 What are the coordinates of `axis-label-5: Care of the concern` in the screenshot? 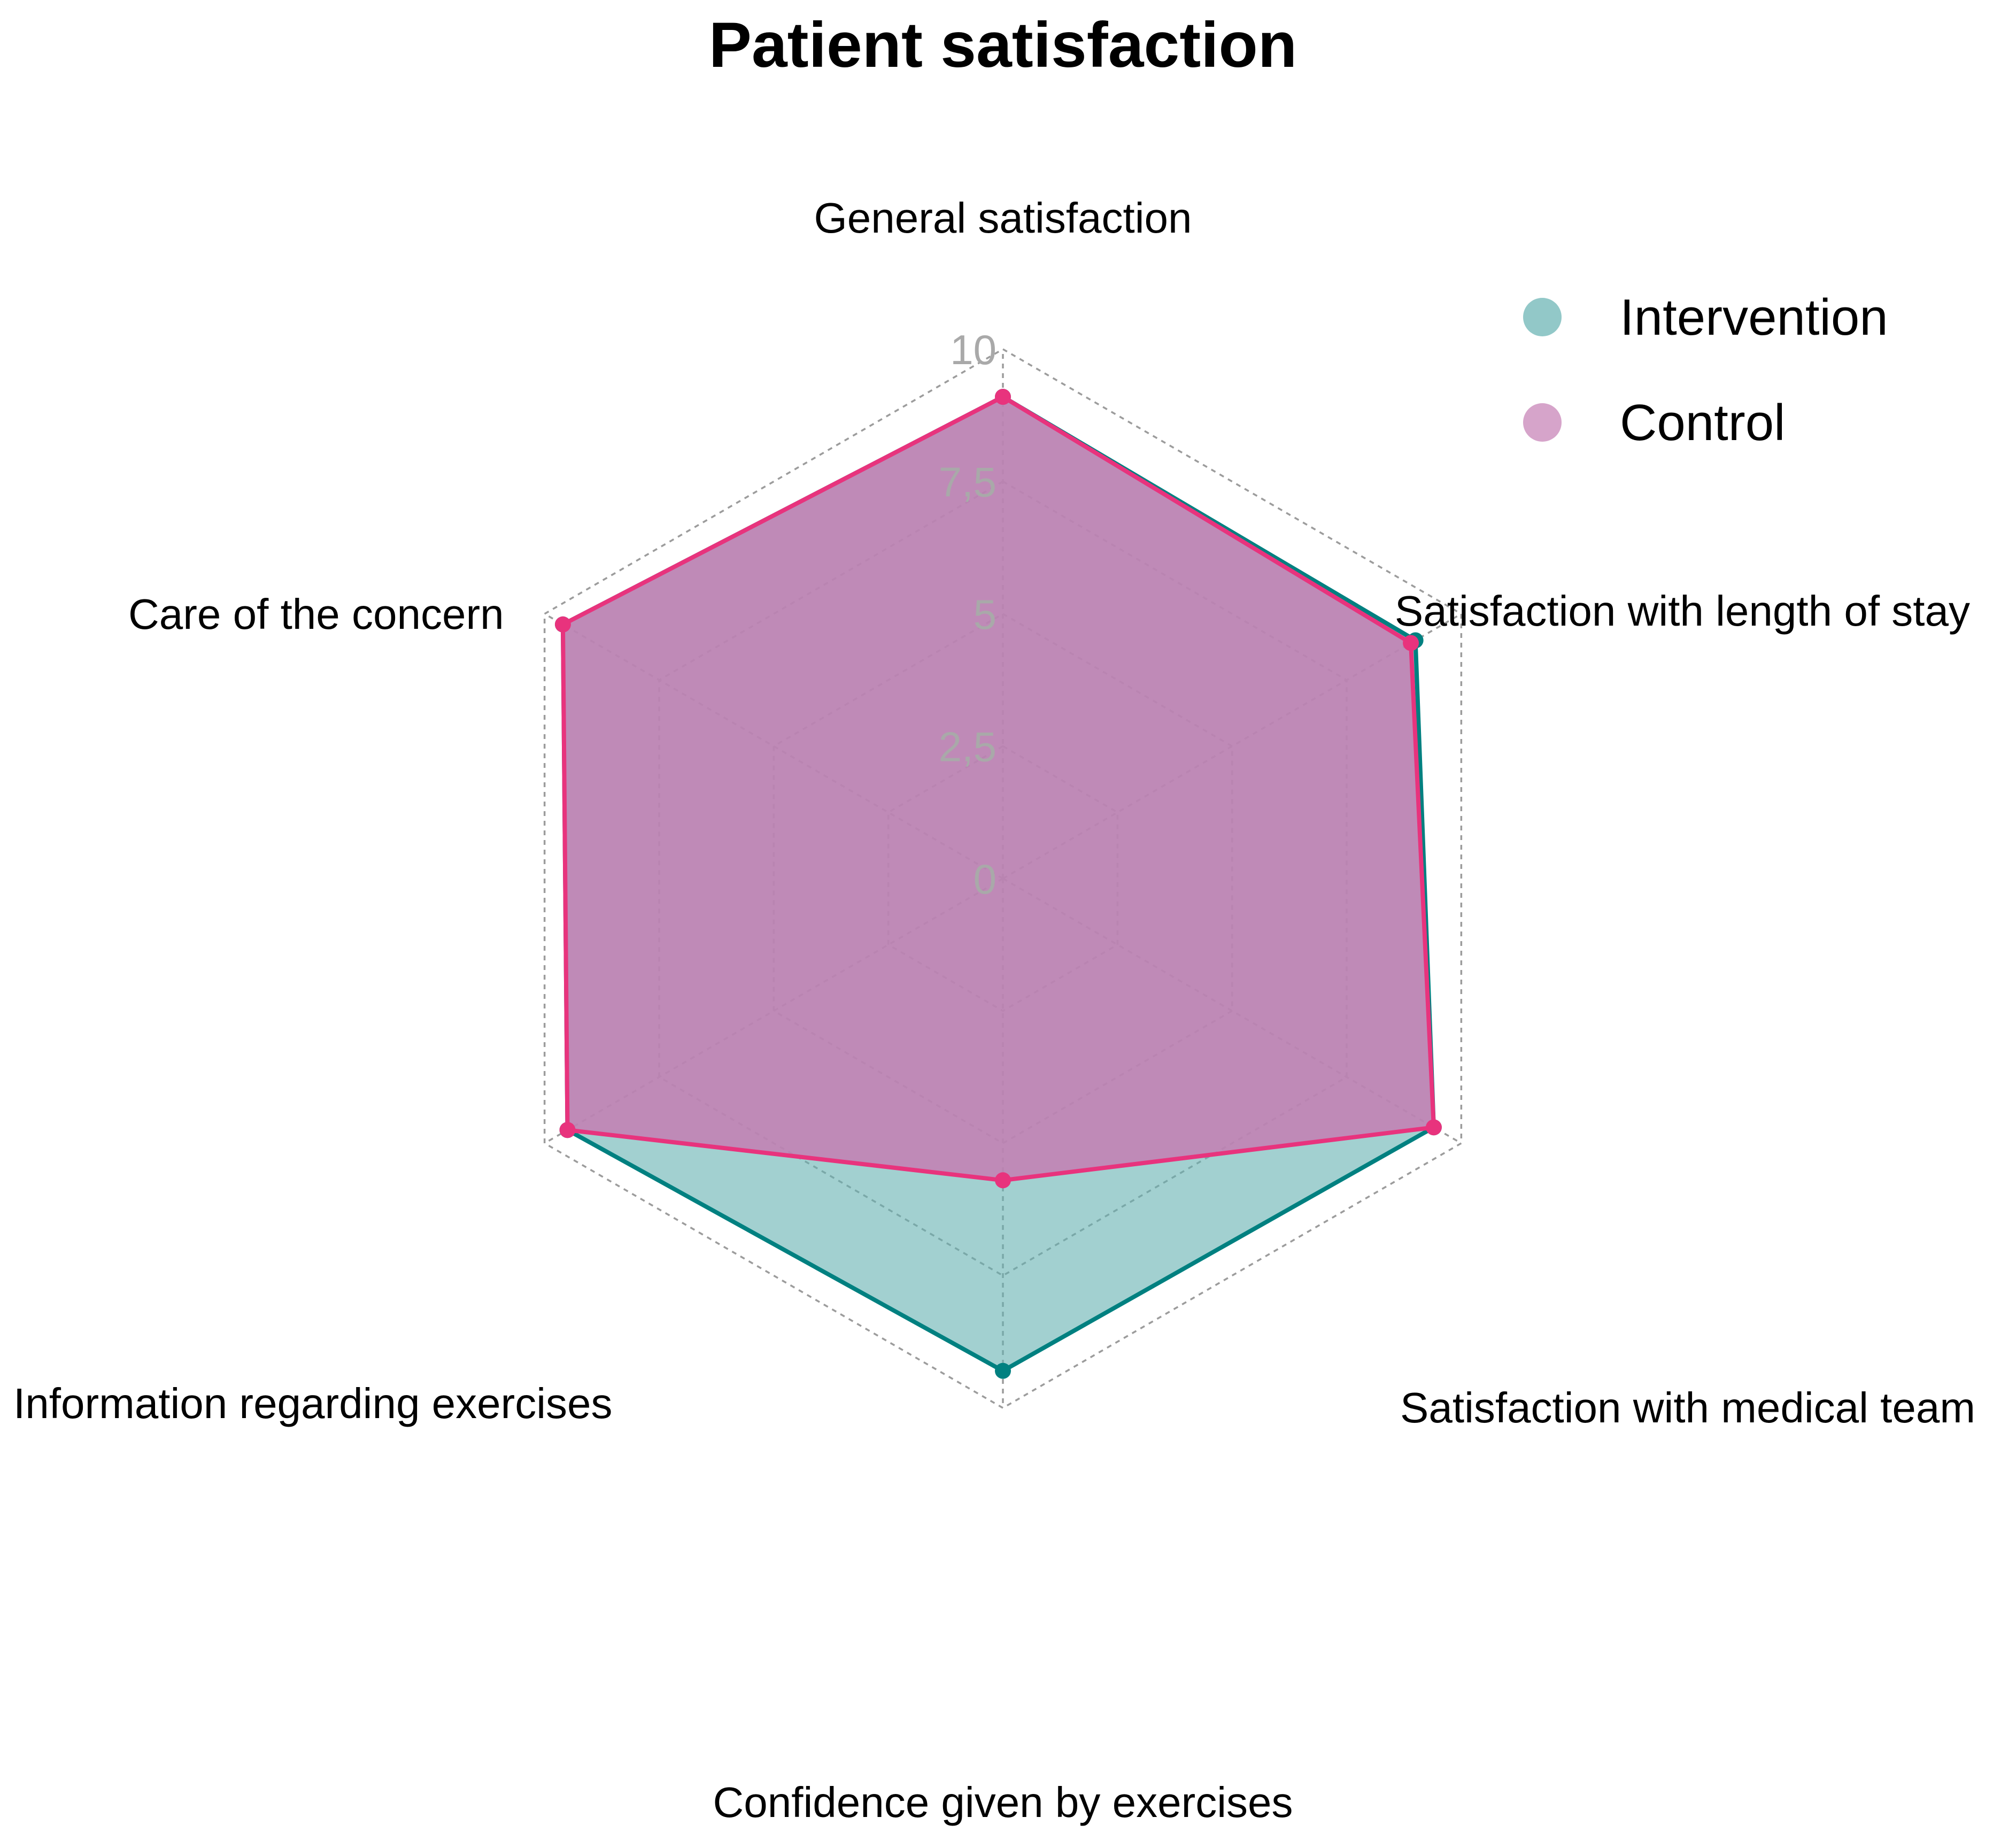 It's located at (316, 614).